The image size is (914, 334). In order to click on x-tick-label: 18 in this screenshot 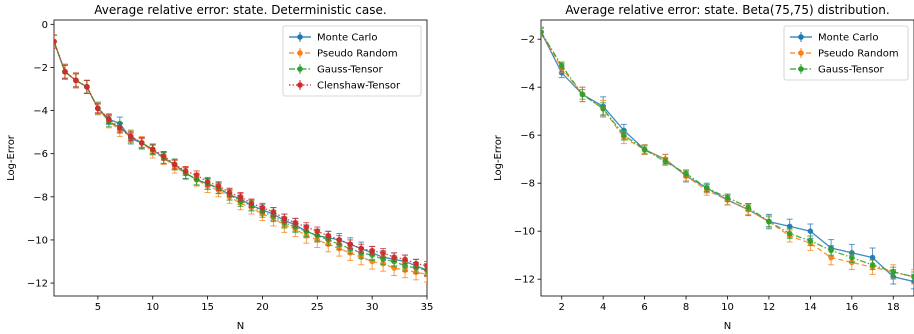, I will do `click(893, 307)`.